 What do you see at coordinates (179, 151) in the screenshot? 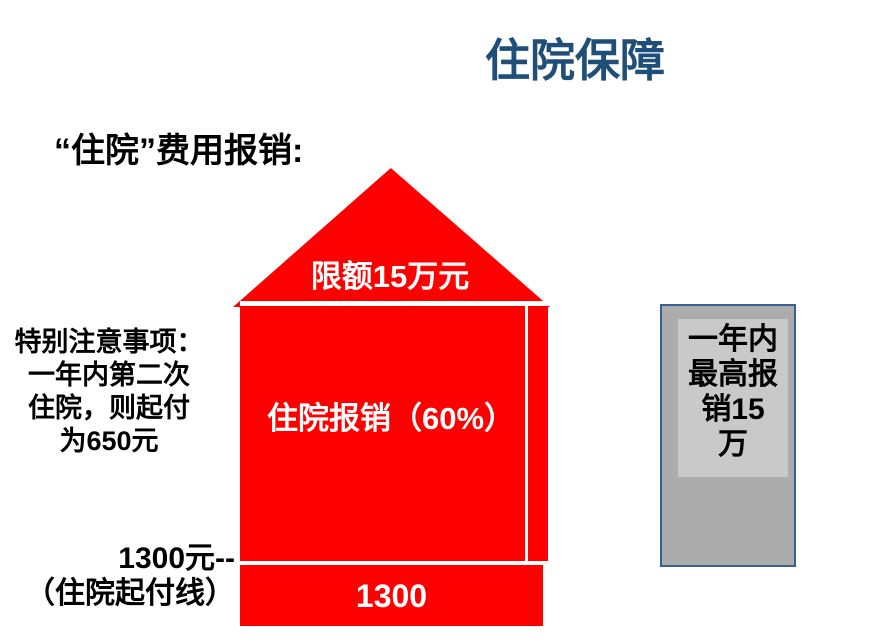
I see `section-heading: “住院”费用报销:` at bounding box center [179, 151].